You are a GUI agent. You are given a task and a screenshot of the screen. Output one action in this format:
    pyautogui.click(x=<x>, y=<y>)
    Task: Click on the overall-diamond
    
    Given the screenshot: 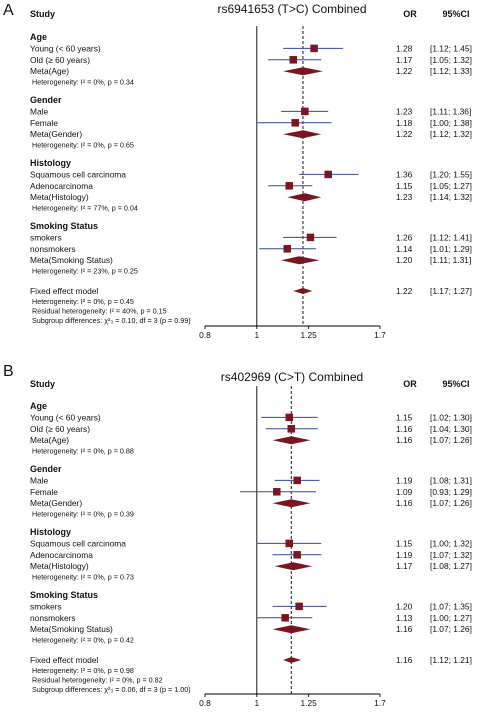 What is the action you would take?
    pyautogui.click(x=292, y=660)
    